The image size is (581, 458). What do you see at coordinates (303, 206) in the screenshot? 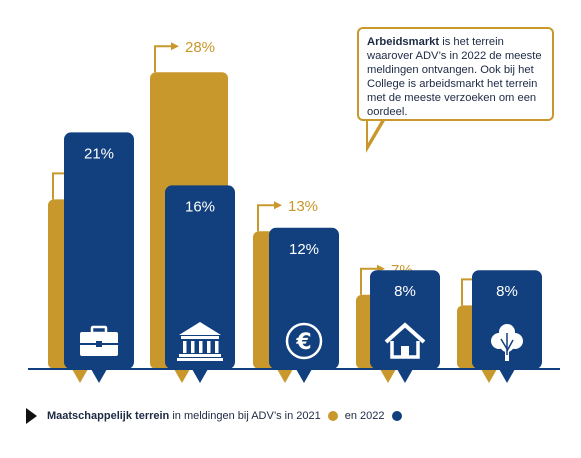
I see `label-2021-financiën: 13%` at bounding box center [303, 206].